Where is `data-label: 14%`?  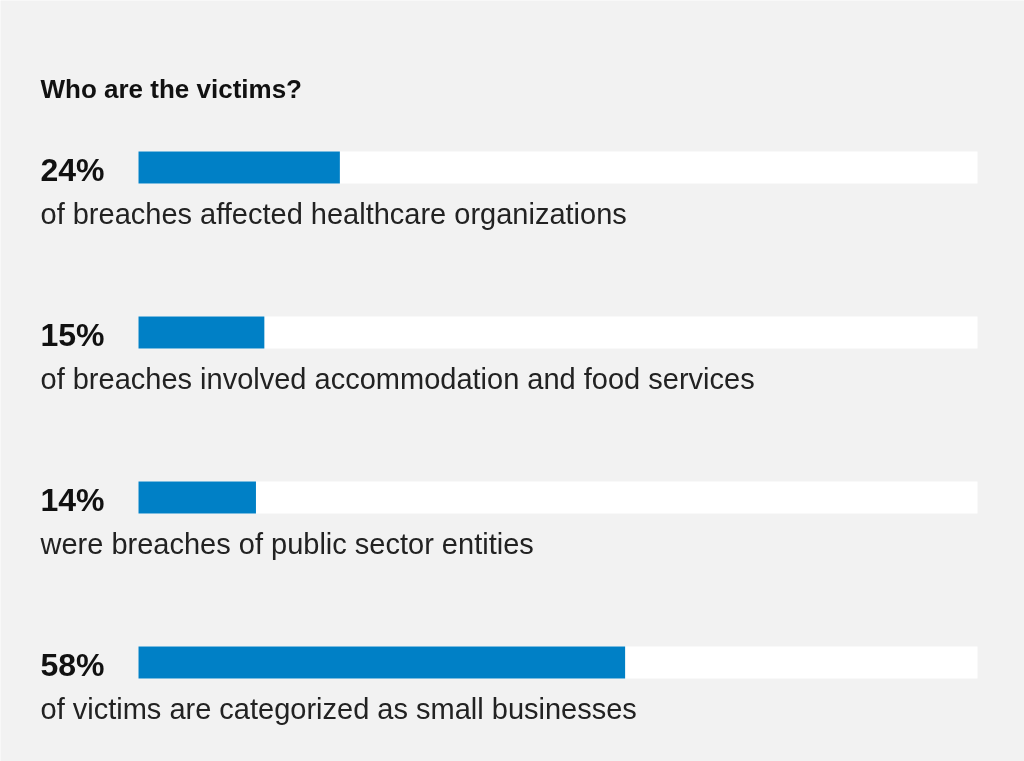
data-label: 14% is located at coordinates (72, 499).